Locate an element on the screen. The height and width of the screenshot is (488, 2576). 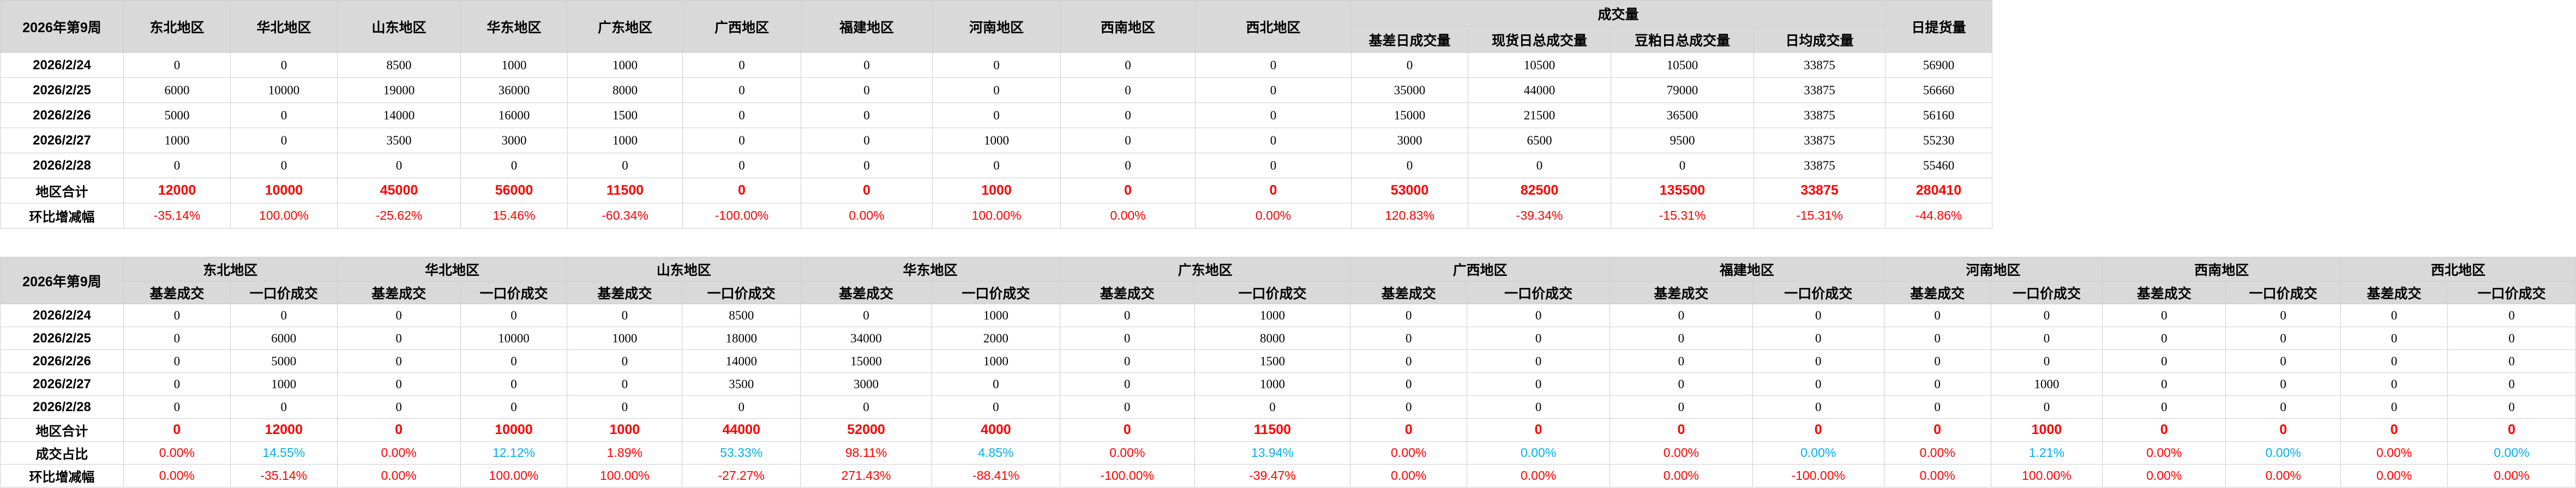
row-label: 2026/2/24 is located at coordinates (62, 315).